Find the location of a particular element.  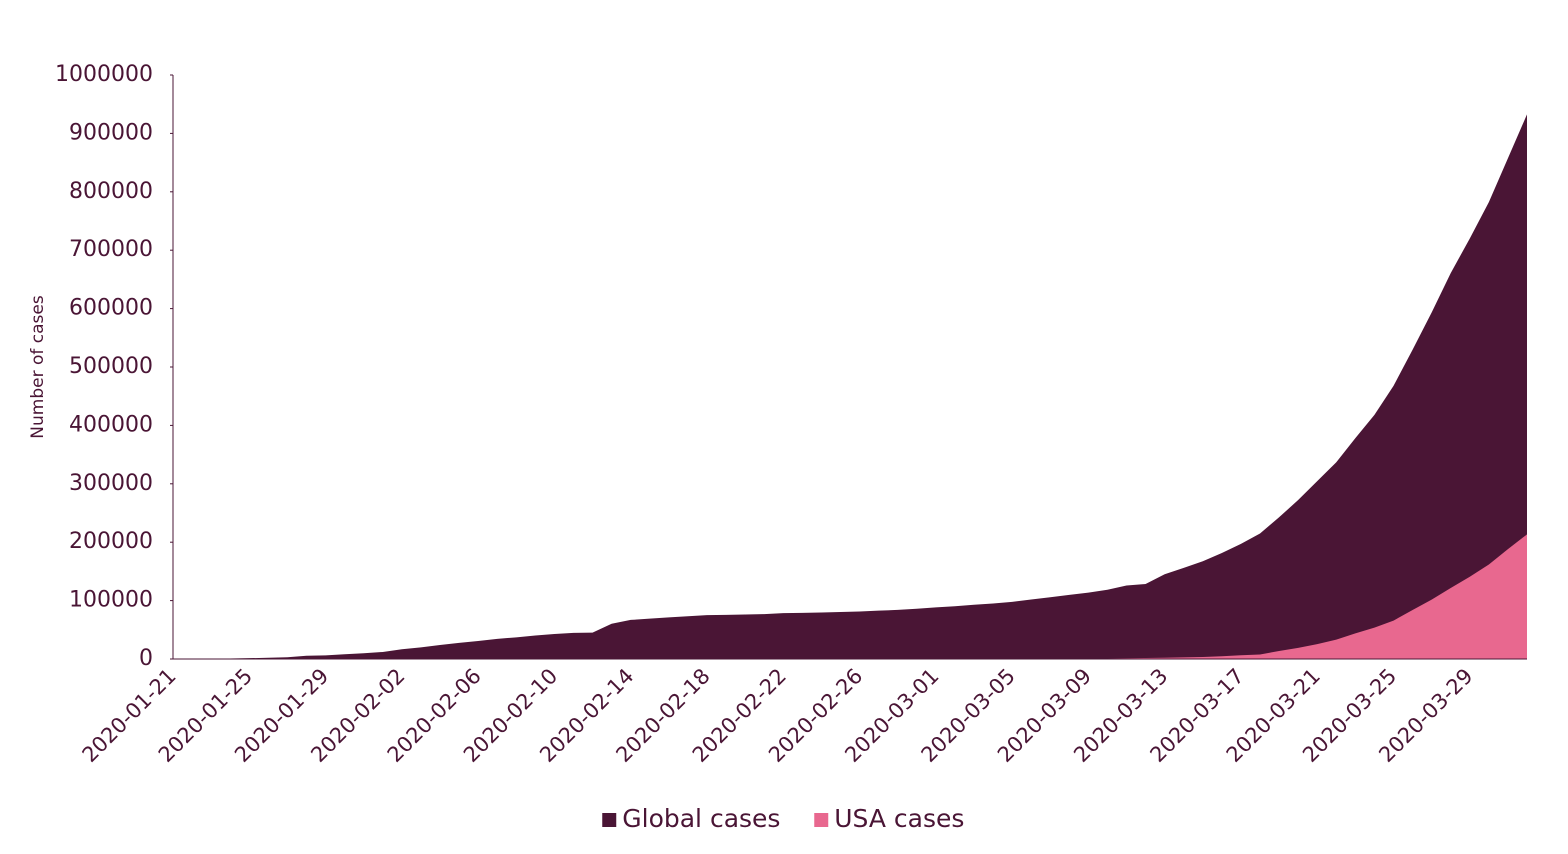

legend-label: USA cases is located at coordinates (899, 818).